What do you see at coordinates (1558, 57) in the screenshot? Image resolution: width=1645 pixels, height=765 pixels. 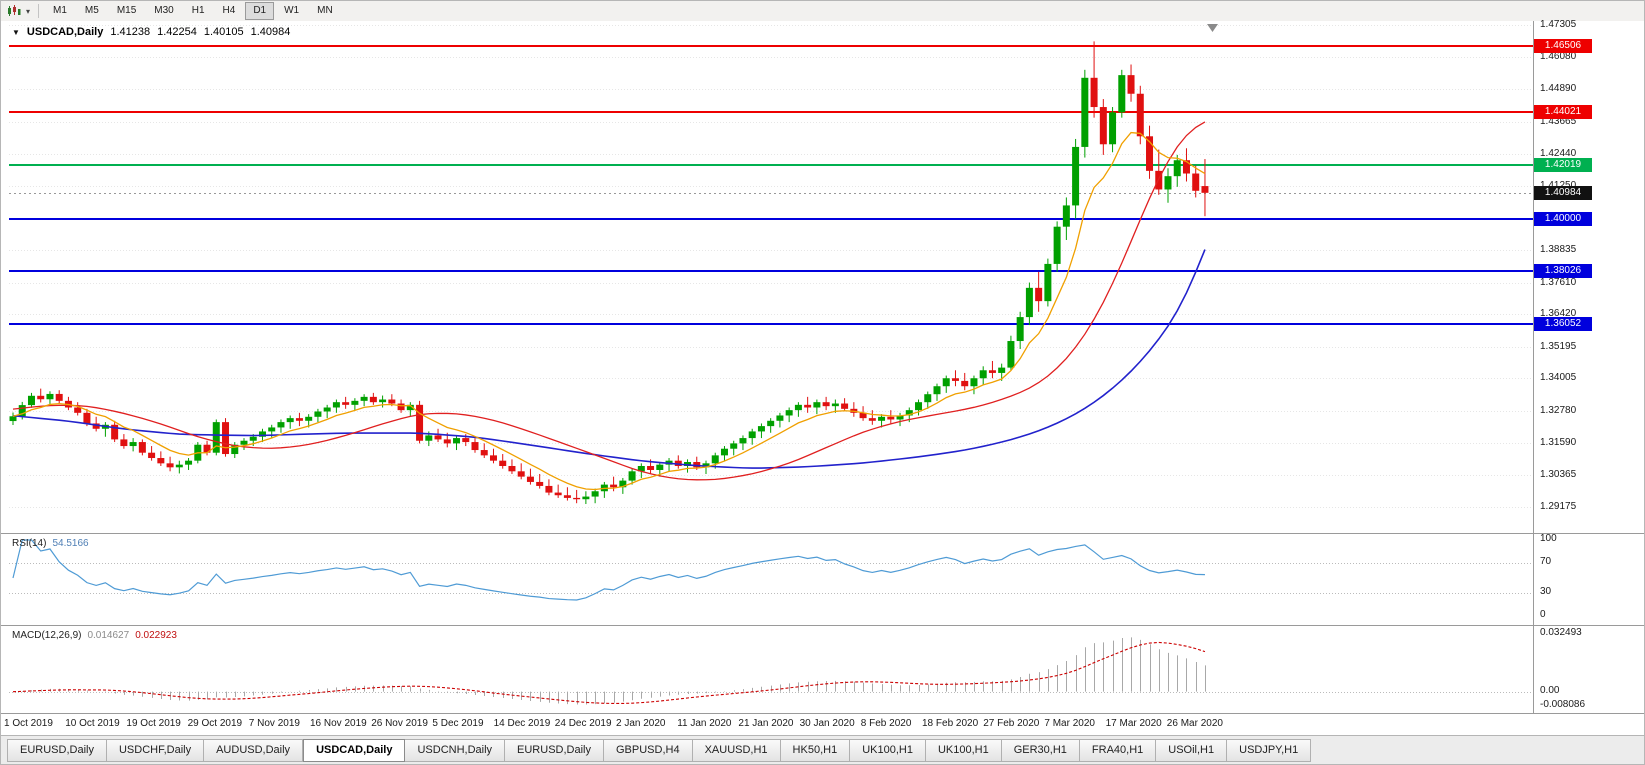 I see `price-axis-label: 1.46080` at bounding box center [1558, 57].